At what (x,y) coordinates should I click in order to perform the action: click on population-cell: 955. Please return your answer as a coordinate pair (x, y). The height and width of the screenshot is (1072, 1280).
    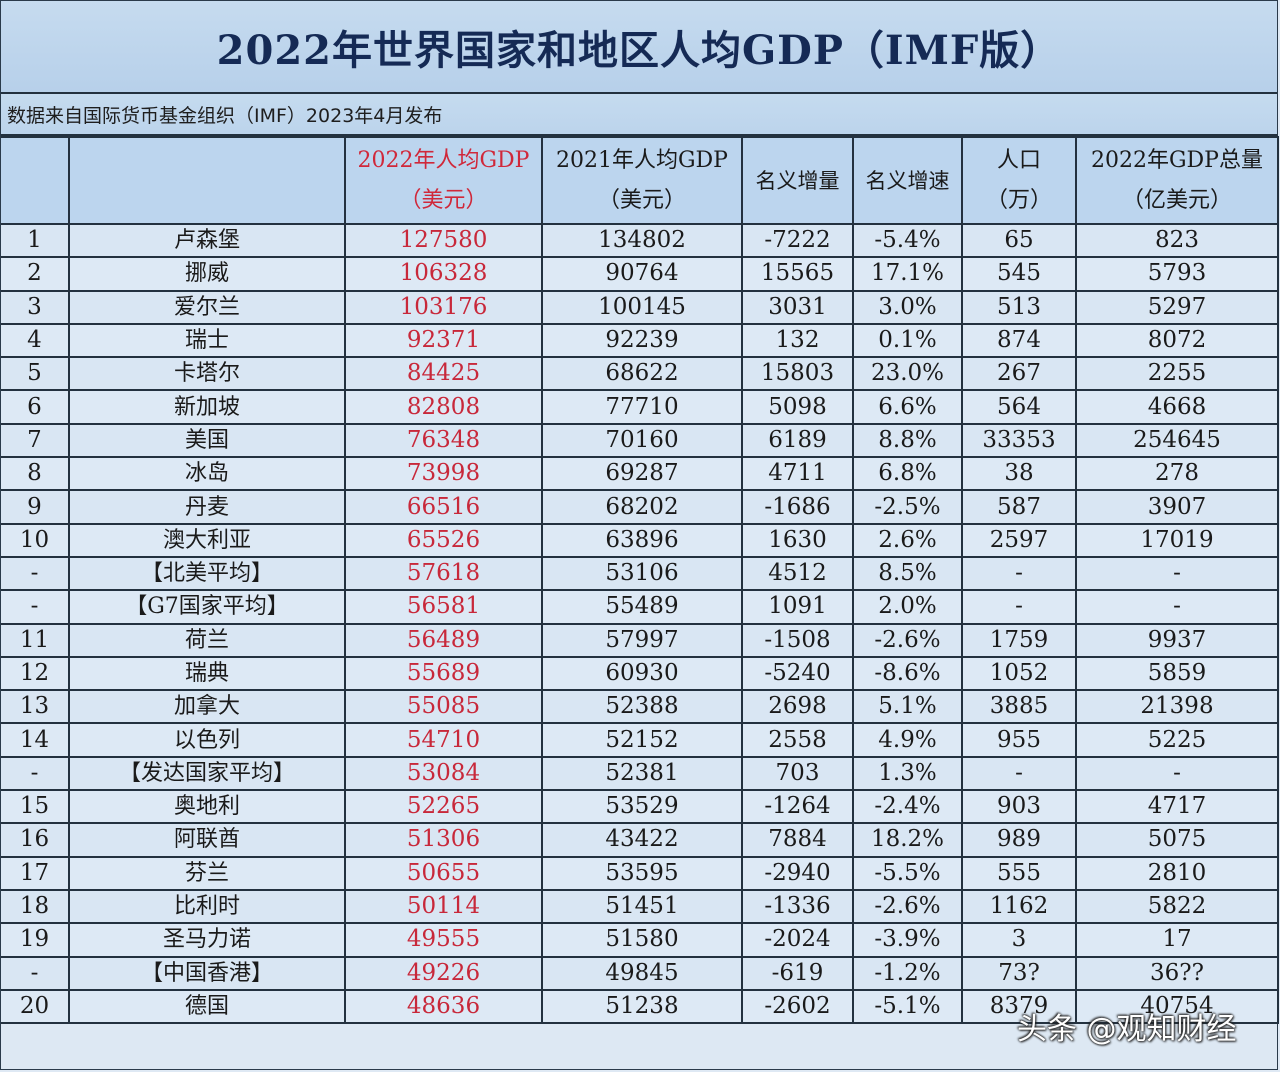
    Looking at the image, I should click on (1019, 740).